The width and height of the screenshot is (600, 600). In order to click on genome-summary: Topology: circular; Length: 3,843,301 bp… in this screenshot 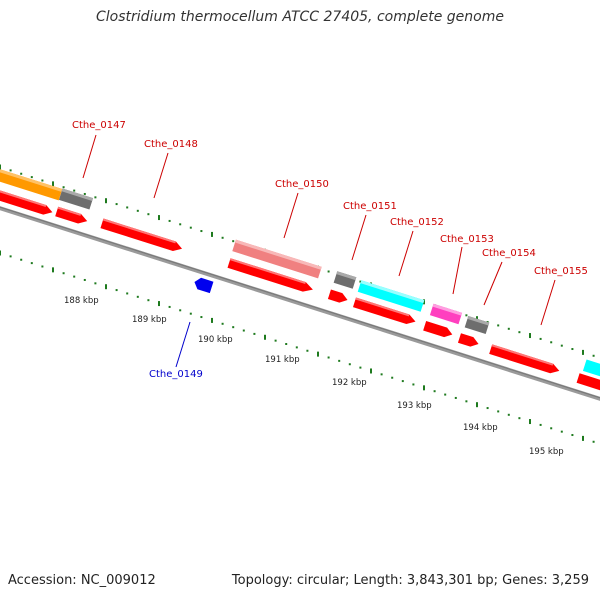, I will do `click(410, 580)`.